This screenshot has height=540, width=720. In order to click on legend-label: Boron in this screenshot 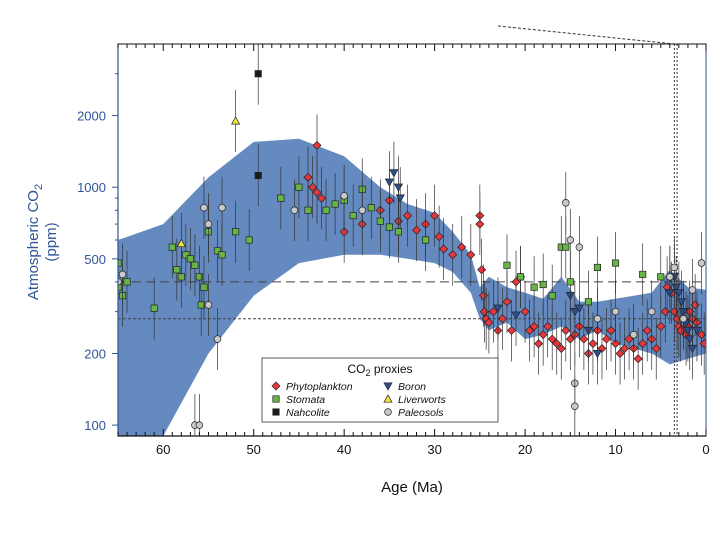, I will do `click(412, 387)`.